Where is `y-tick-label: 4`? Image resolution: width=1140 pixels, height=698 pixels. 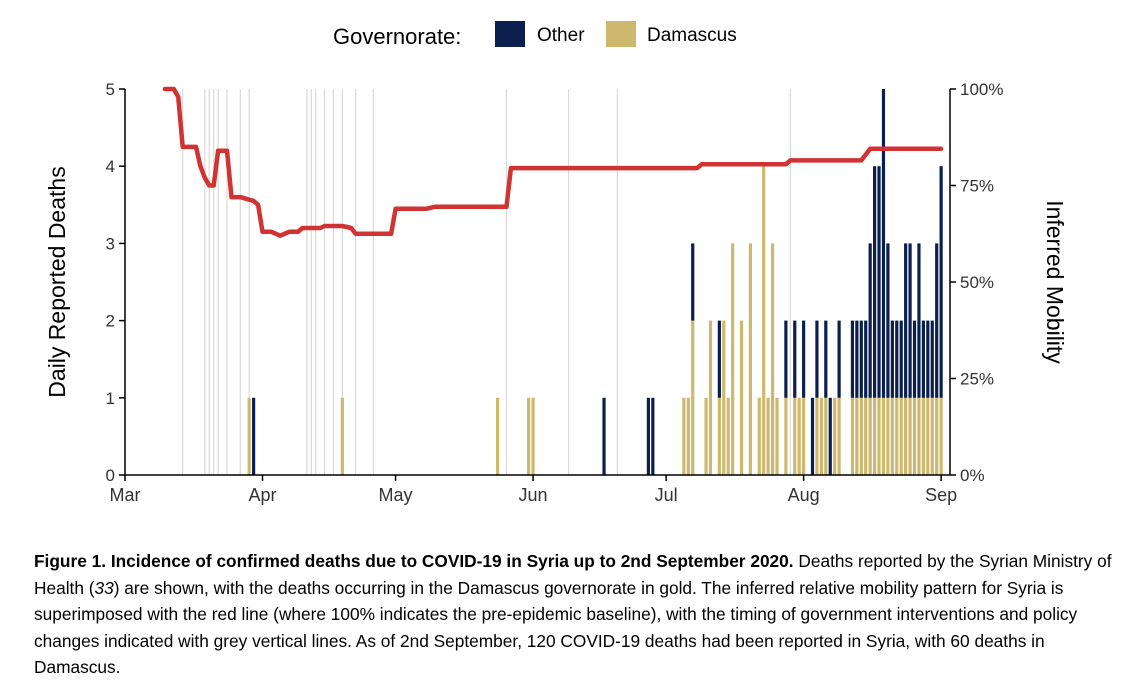
y-tick-label: 4 is located at coordinates (110, 166).